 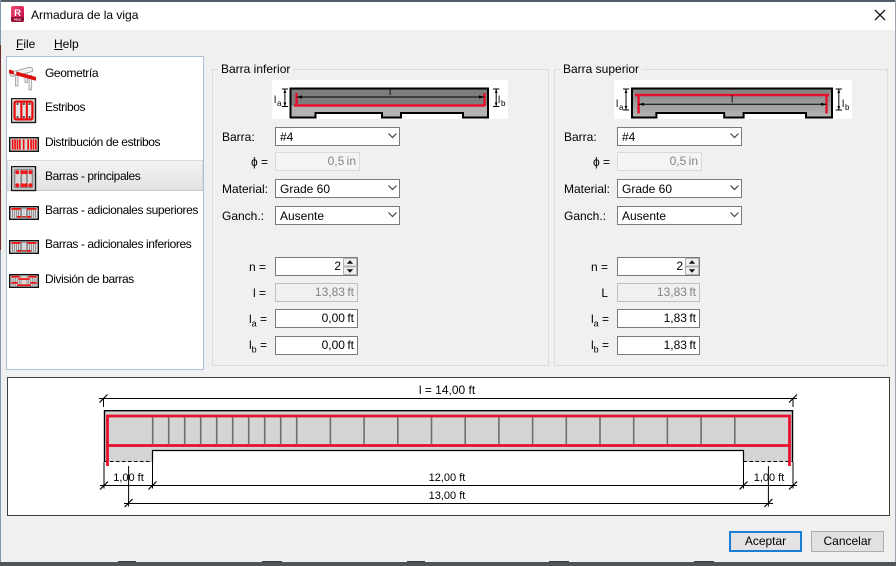 I want to click on svg-text: 13,00 ft, so click(x=447, y=496).